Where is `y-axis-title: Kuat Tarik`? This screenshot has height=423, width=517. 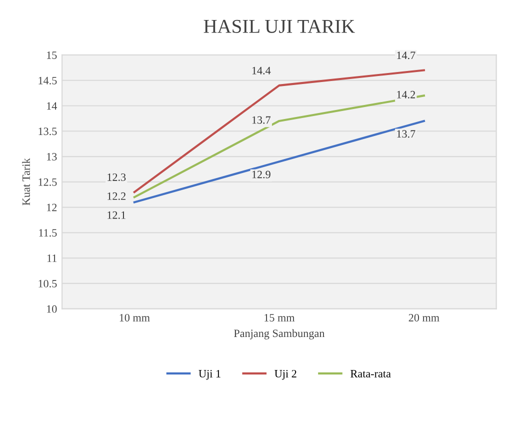
y-axis-title: Kuat Tarik is located at coordinates (26, 182).